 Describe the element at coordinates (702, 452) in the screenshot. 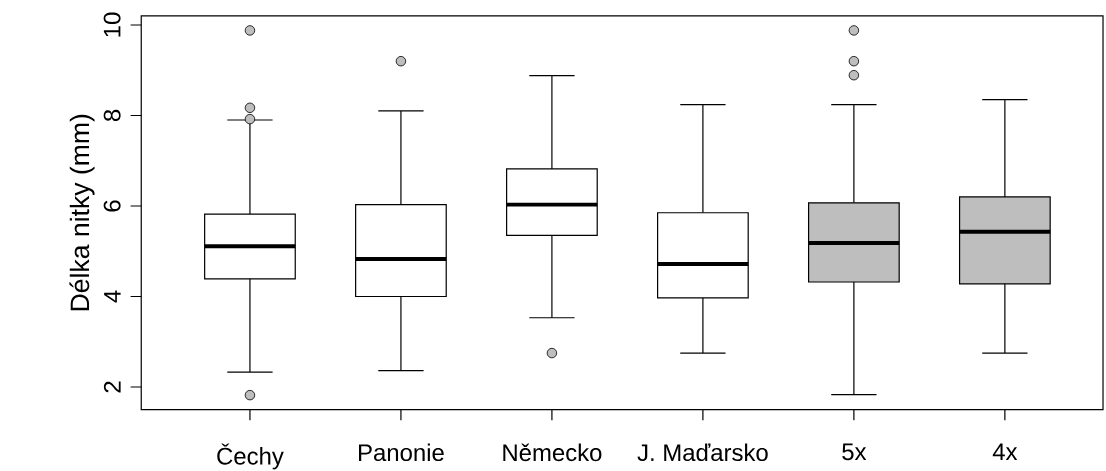

I see `x-tick-label: J. Maďarsko` at that location.